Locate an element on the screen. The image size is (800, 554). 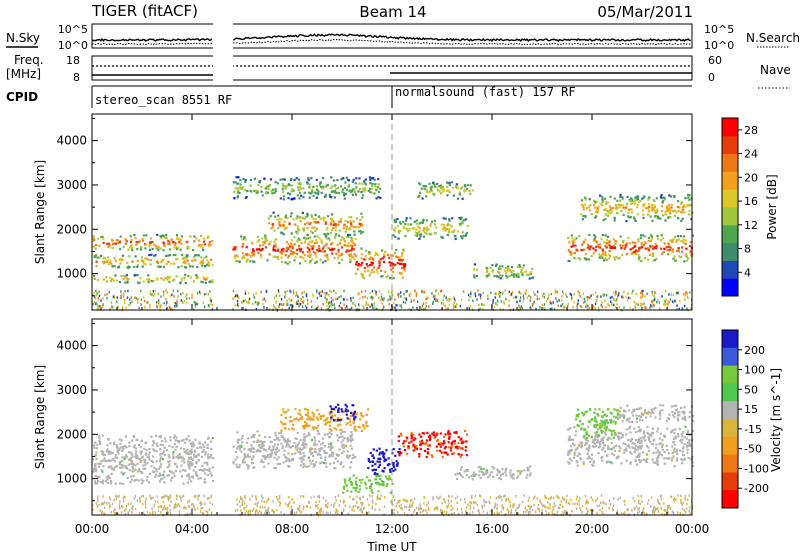
near-range-echoes is located at coordinates (392, 300).